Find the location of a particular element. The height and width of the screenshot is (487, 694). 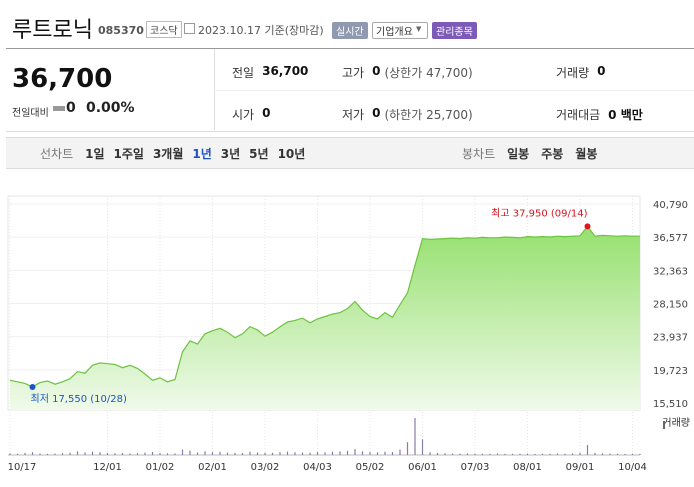

y-tick-label: 36,577 is located at coordinates (670, 238).